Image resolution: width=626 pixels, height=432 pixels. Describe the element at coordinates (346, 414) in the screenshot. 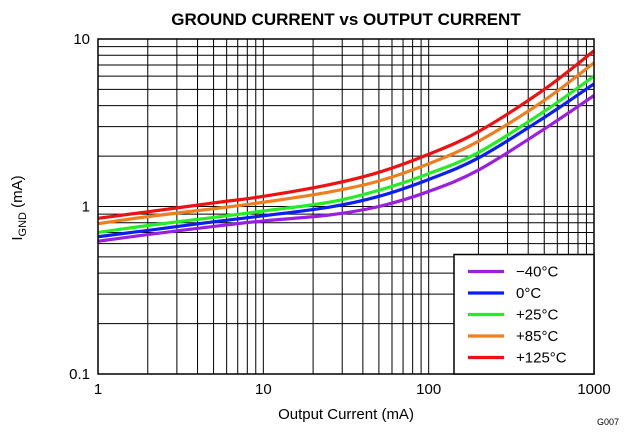

I see `x-axis-label: Output Current (mA)` at that location.